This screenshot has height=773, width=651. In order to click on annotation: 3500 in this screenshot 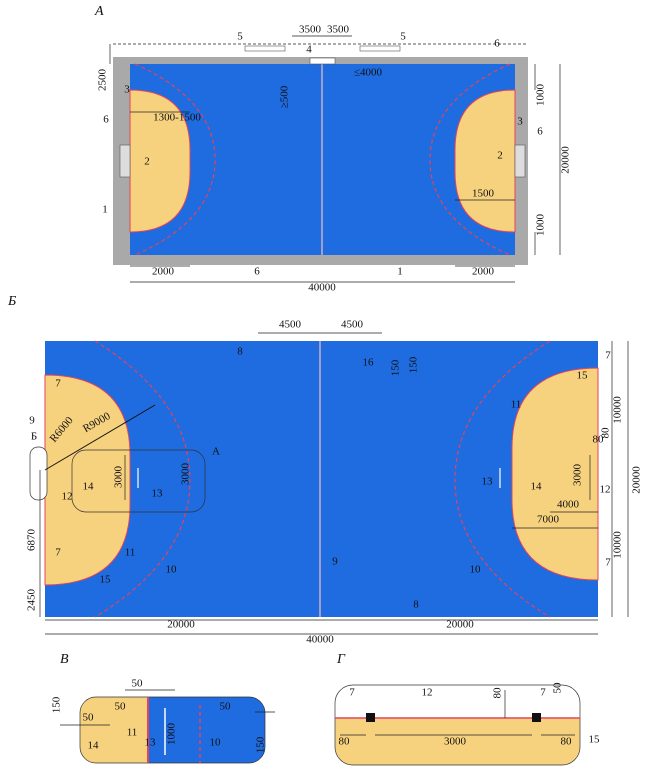, I will do `click(338, 30)`.